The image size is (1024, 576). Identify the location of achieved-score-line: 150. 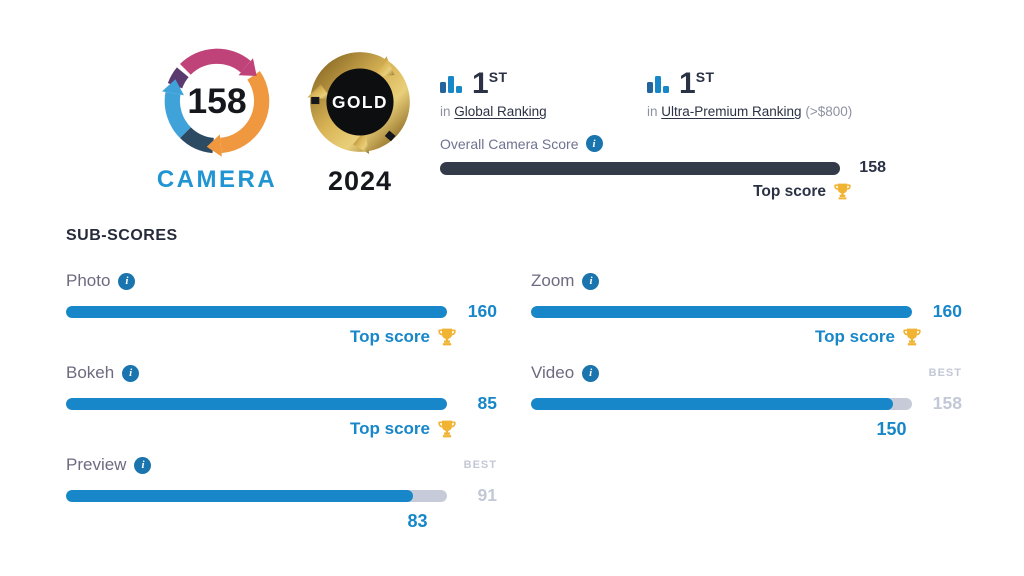
(721, 429).